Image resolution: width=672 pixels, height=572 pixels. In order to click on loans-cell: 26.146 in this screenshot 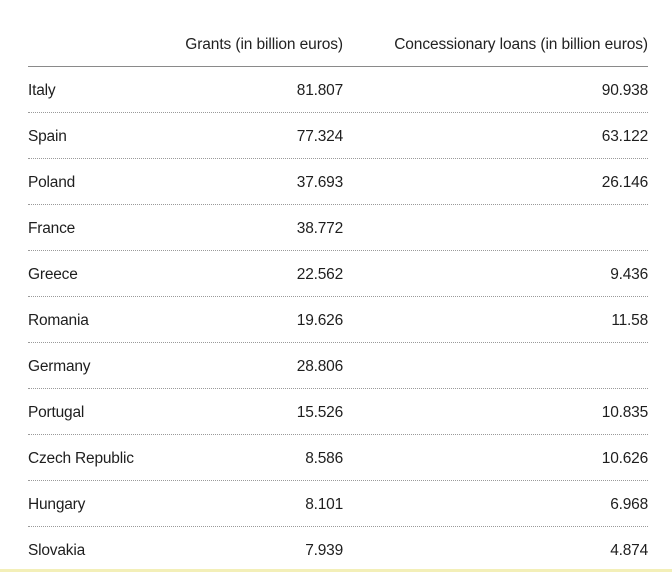, I will do `click(624, 182)`.